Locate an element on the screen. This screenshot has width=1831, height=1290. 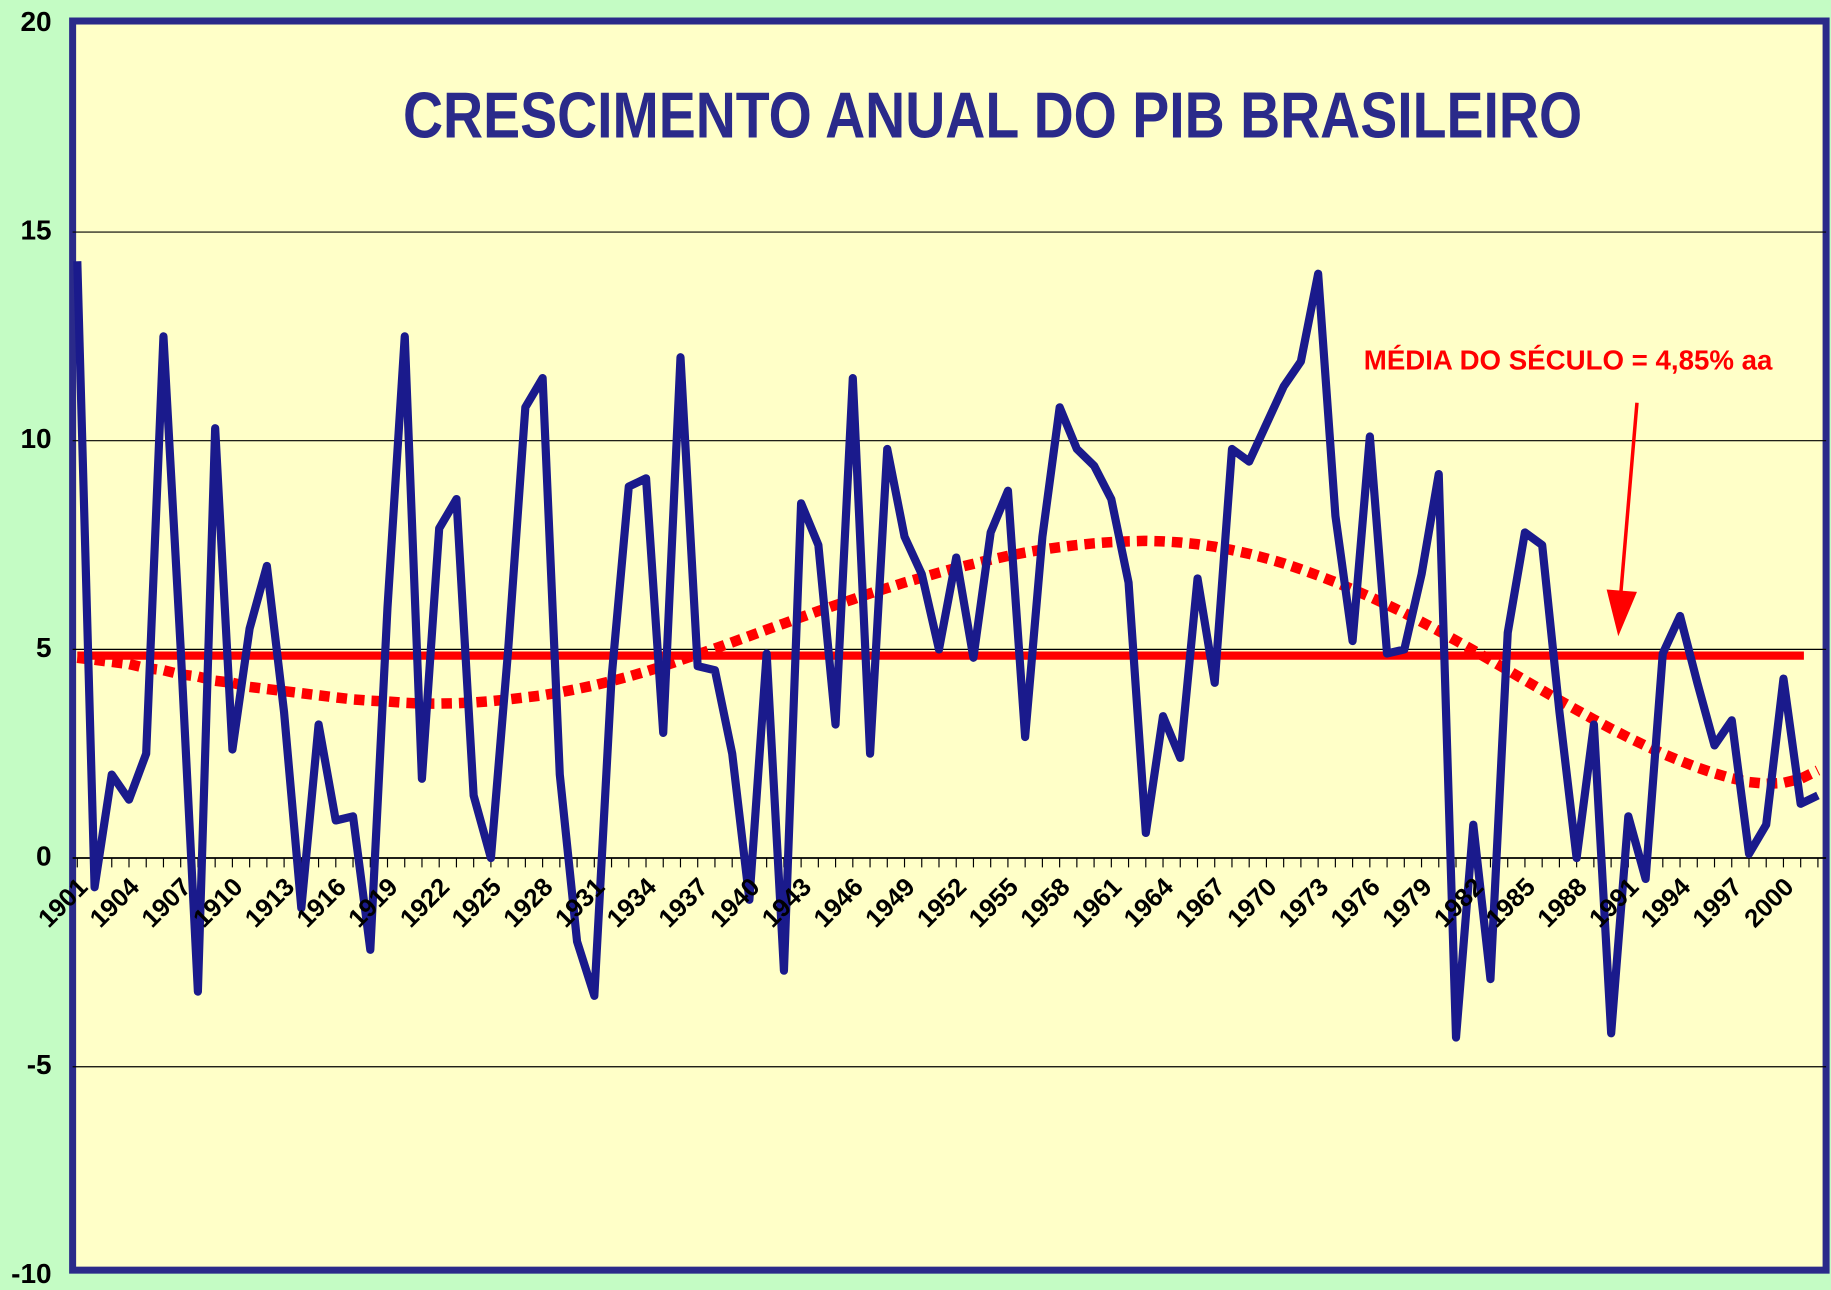
y-tick-label: 0 is located at coordinates (44, 855).